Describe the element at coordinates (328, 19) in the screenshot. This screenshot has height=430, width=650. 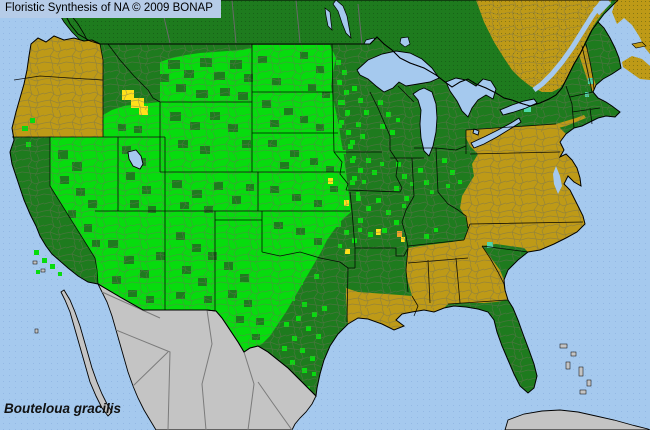
I see `lake-manitoba` at that location.